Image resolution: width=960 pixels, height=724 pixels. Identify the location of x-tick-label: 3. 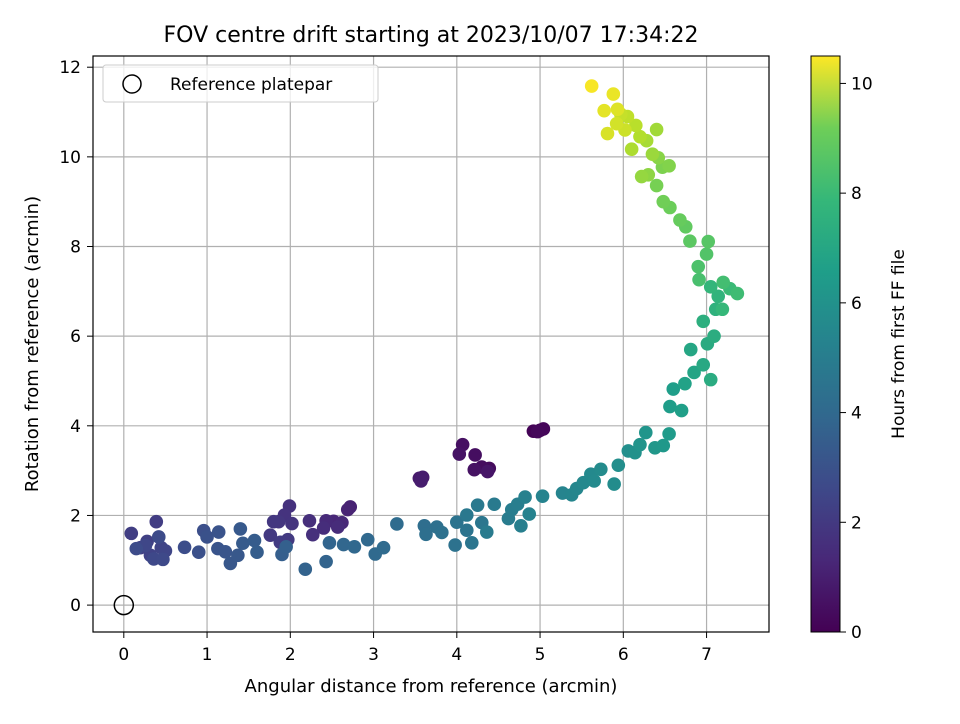
(373, 655).